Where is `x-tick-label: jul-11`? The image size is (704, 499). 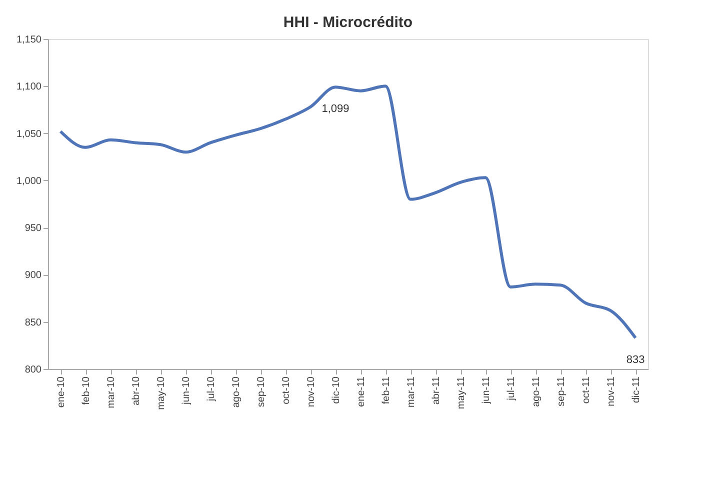
x-tick-label: jul-11 is located at coordinates (511, 389).